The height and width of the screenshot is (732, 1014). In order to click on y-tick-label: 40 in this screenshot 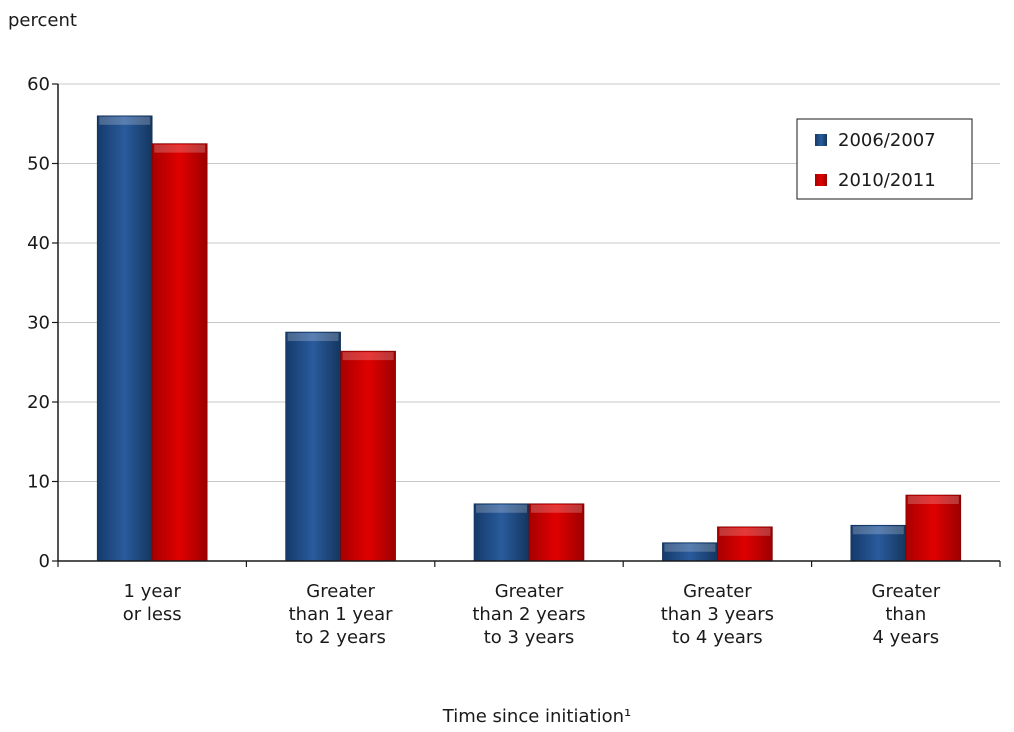, I will do `click(38, 243)`.